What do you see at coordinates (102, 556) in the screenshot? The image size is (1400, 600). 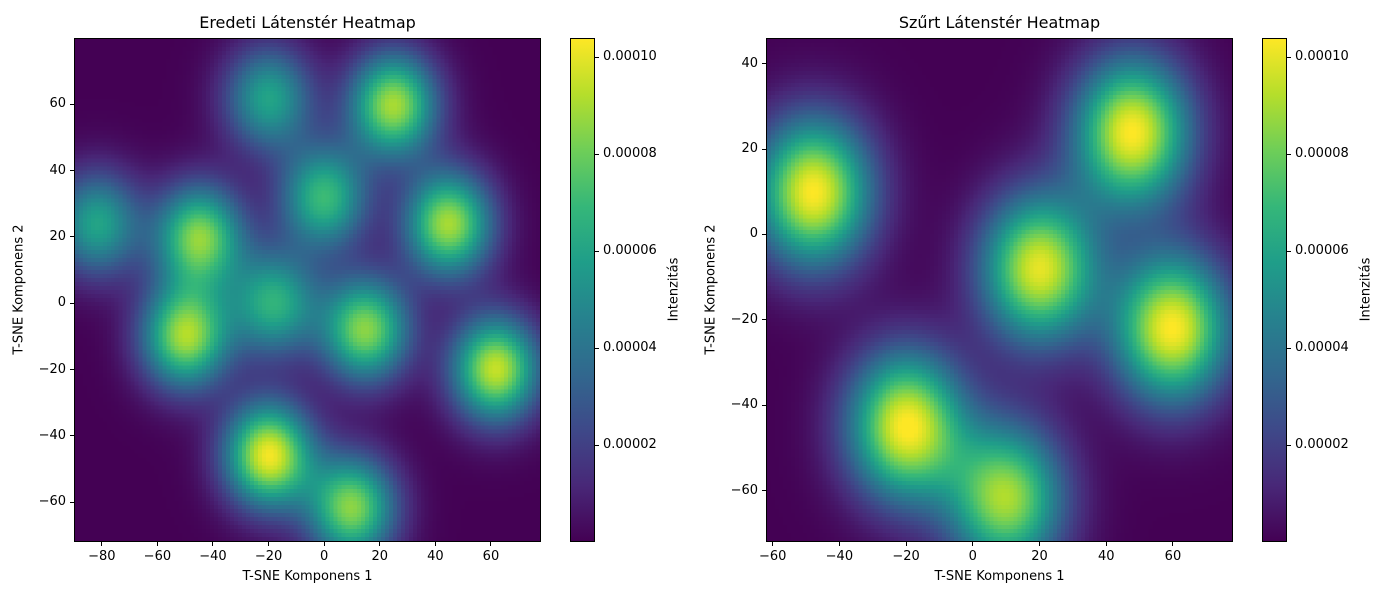 I see `x-tick-label: −80` at bounding box center [102, 556].